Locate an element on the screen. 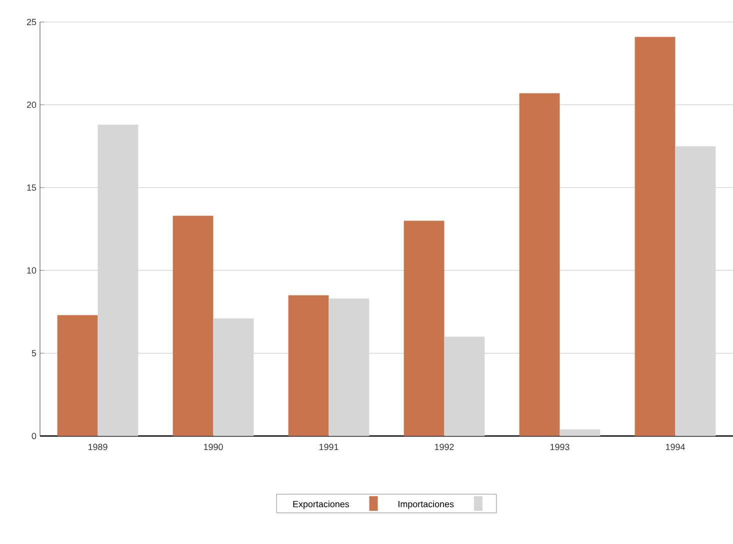 This screenshot has width=733, height=544. x-tick-label: 1992 is located at coordinates (444, 447).